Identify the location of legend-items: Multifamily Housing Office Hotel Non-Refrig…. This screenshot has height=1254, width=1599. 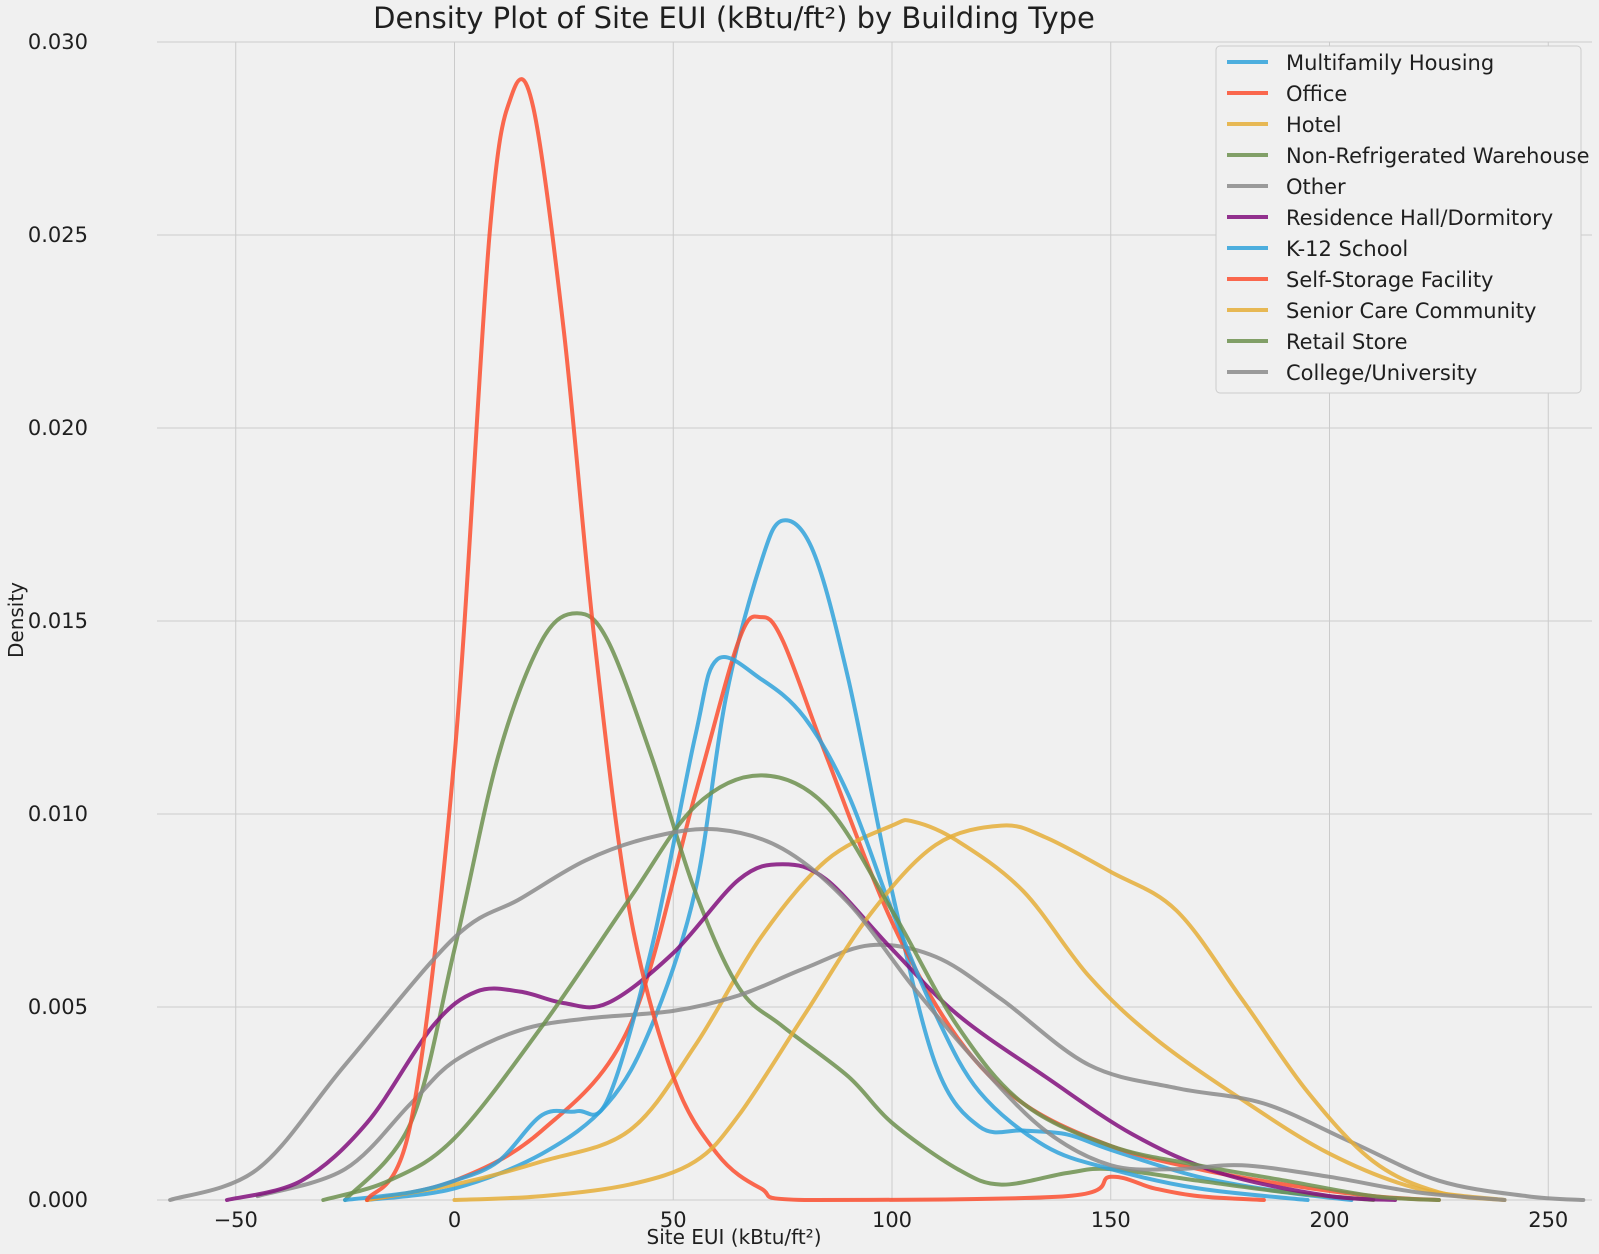
(1408, 218).